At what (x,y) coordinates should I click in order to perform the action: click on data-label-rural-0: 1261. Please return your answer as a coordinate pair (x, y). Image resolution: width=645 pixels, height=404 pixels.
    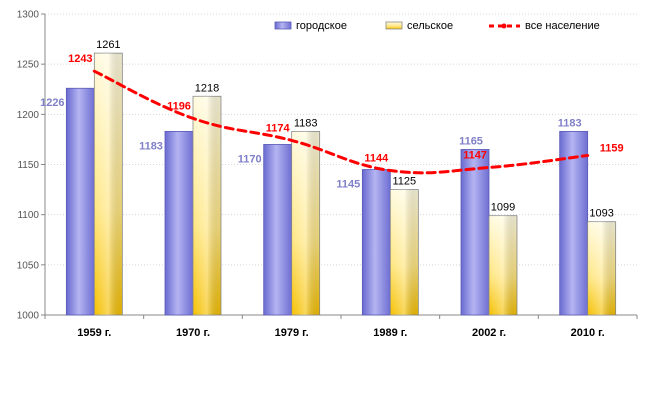
    Looking at the image, I should click on (108, 45).